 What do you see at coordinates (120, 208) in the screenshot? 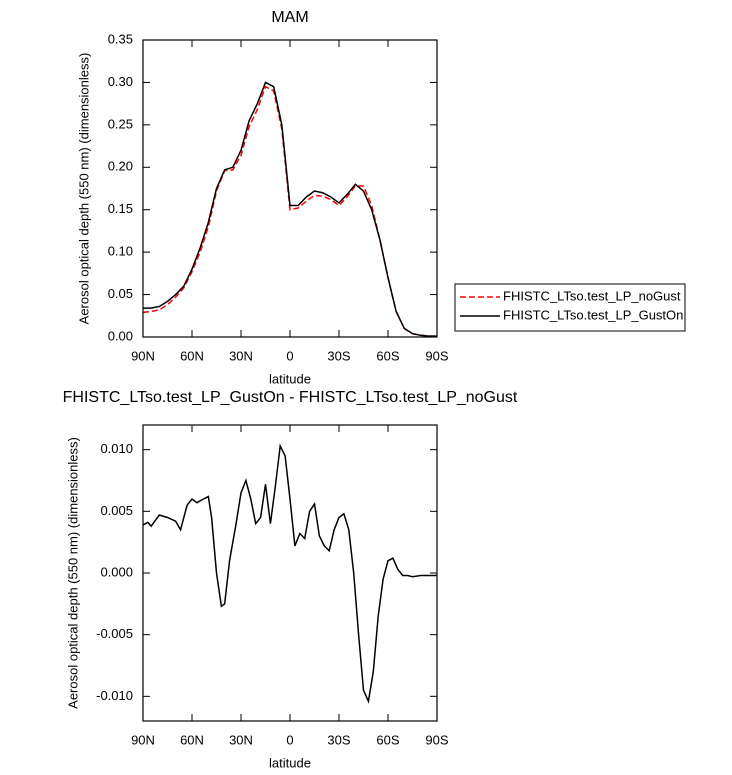
I see `y-tick-label: 0.15` at bounding box center [120, 208].